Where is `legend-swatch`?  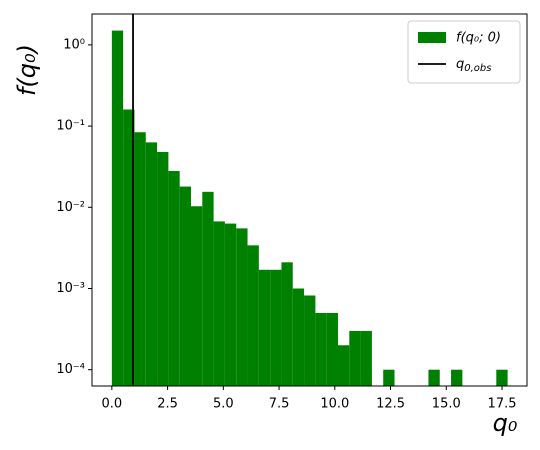
legend-swatch is located at coordinates (432, 37).